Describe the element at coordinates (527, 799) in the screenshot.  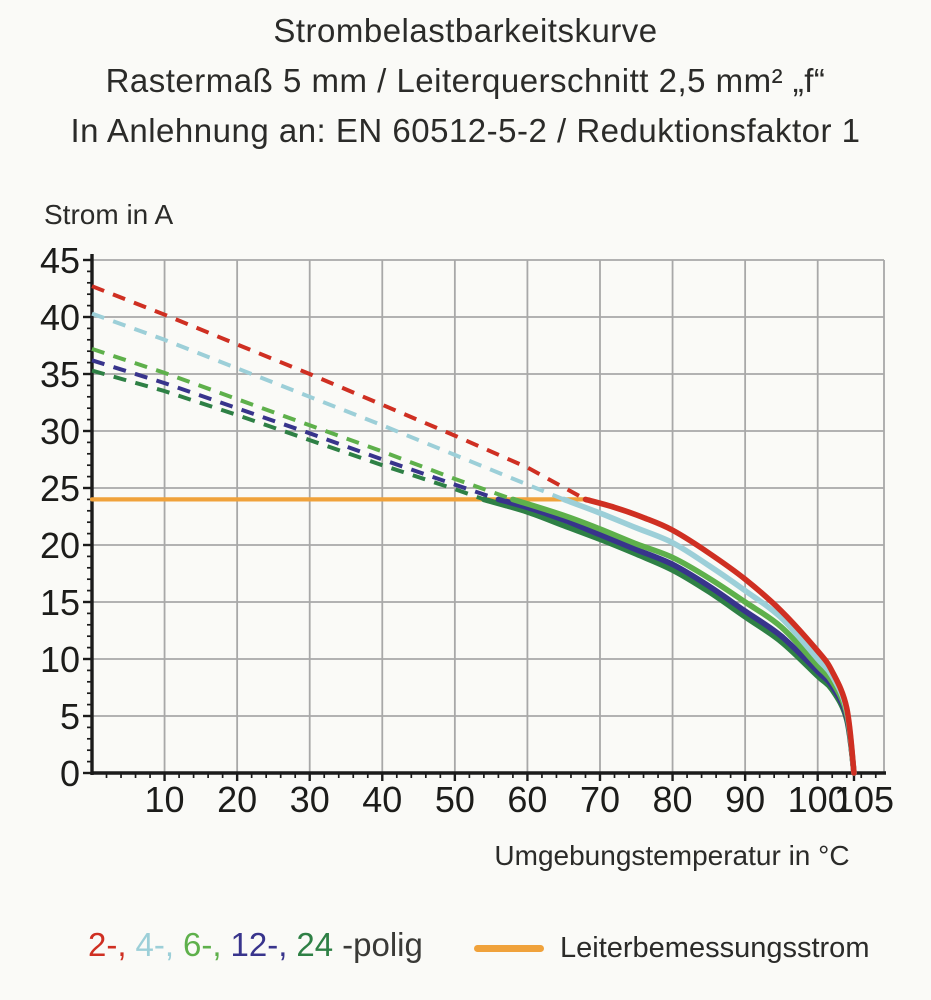
I see `x-tick-label: 60` at that location.